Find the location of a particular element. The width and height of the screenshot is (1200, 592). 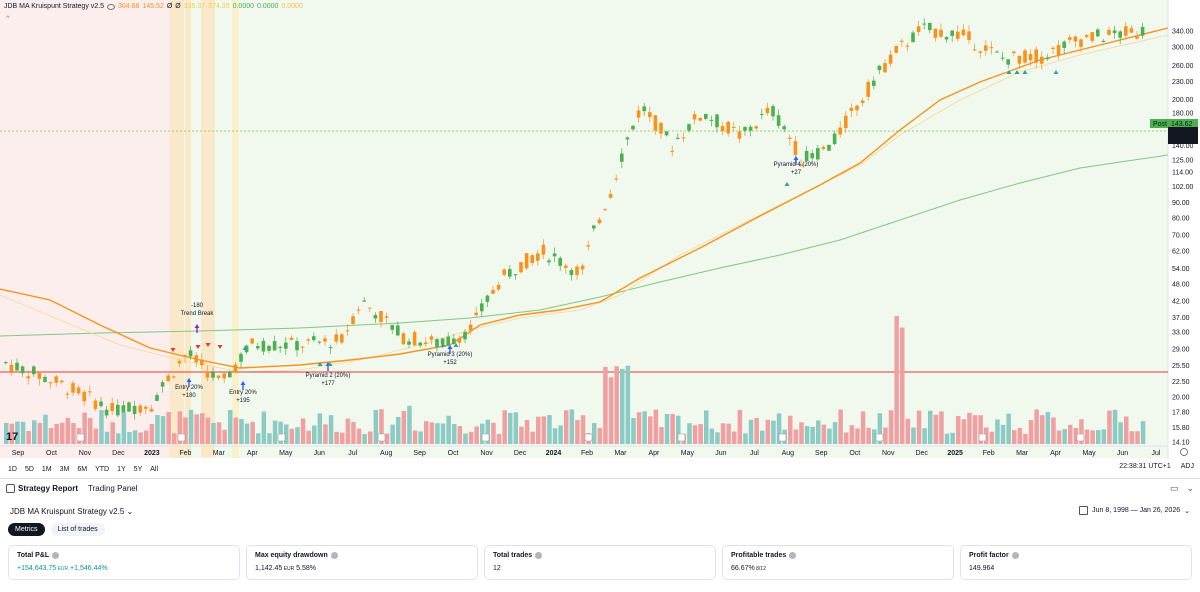

legend-value: 145.52 is located at coordinates (153, 6).